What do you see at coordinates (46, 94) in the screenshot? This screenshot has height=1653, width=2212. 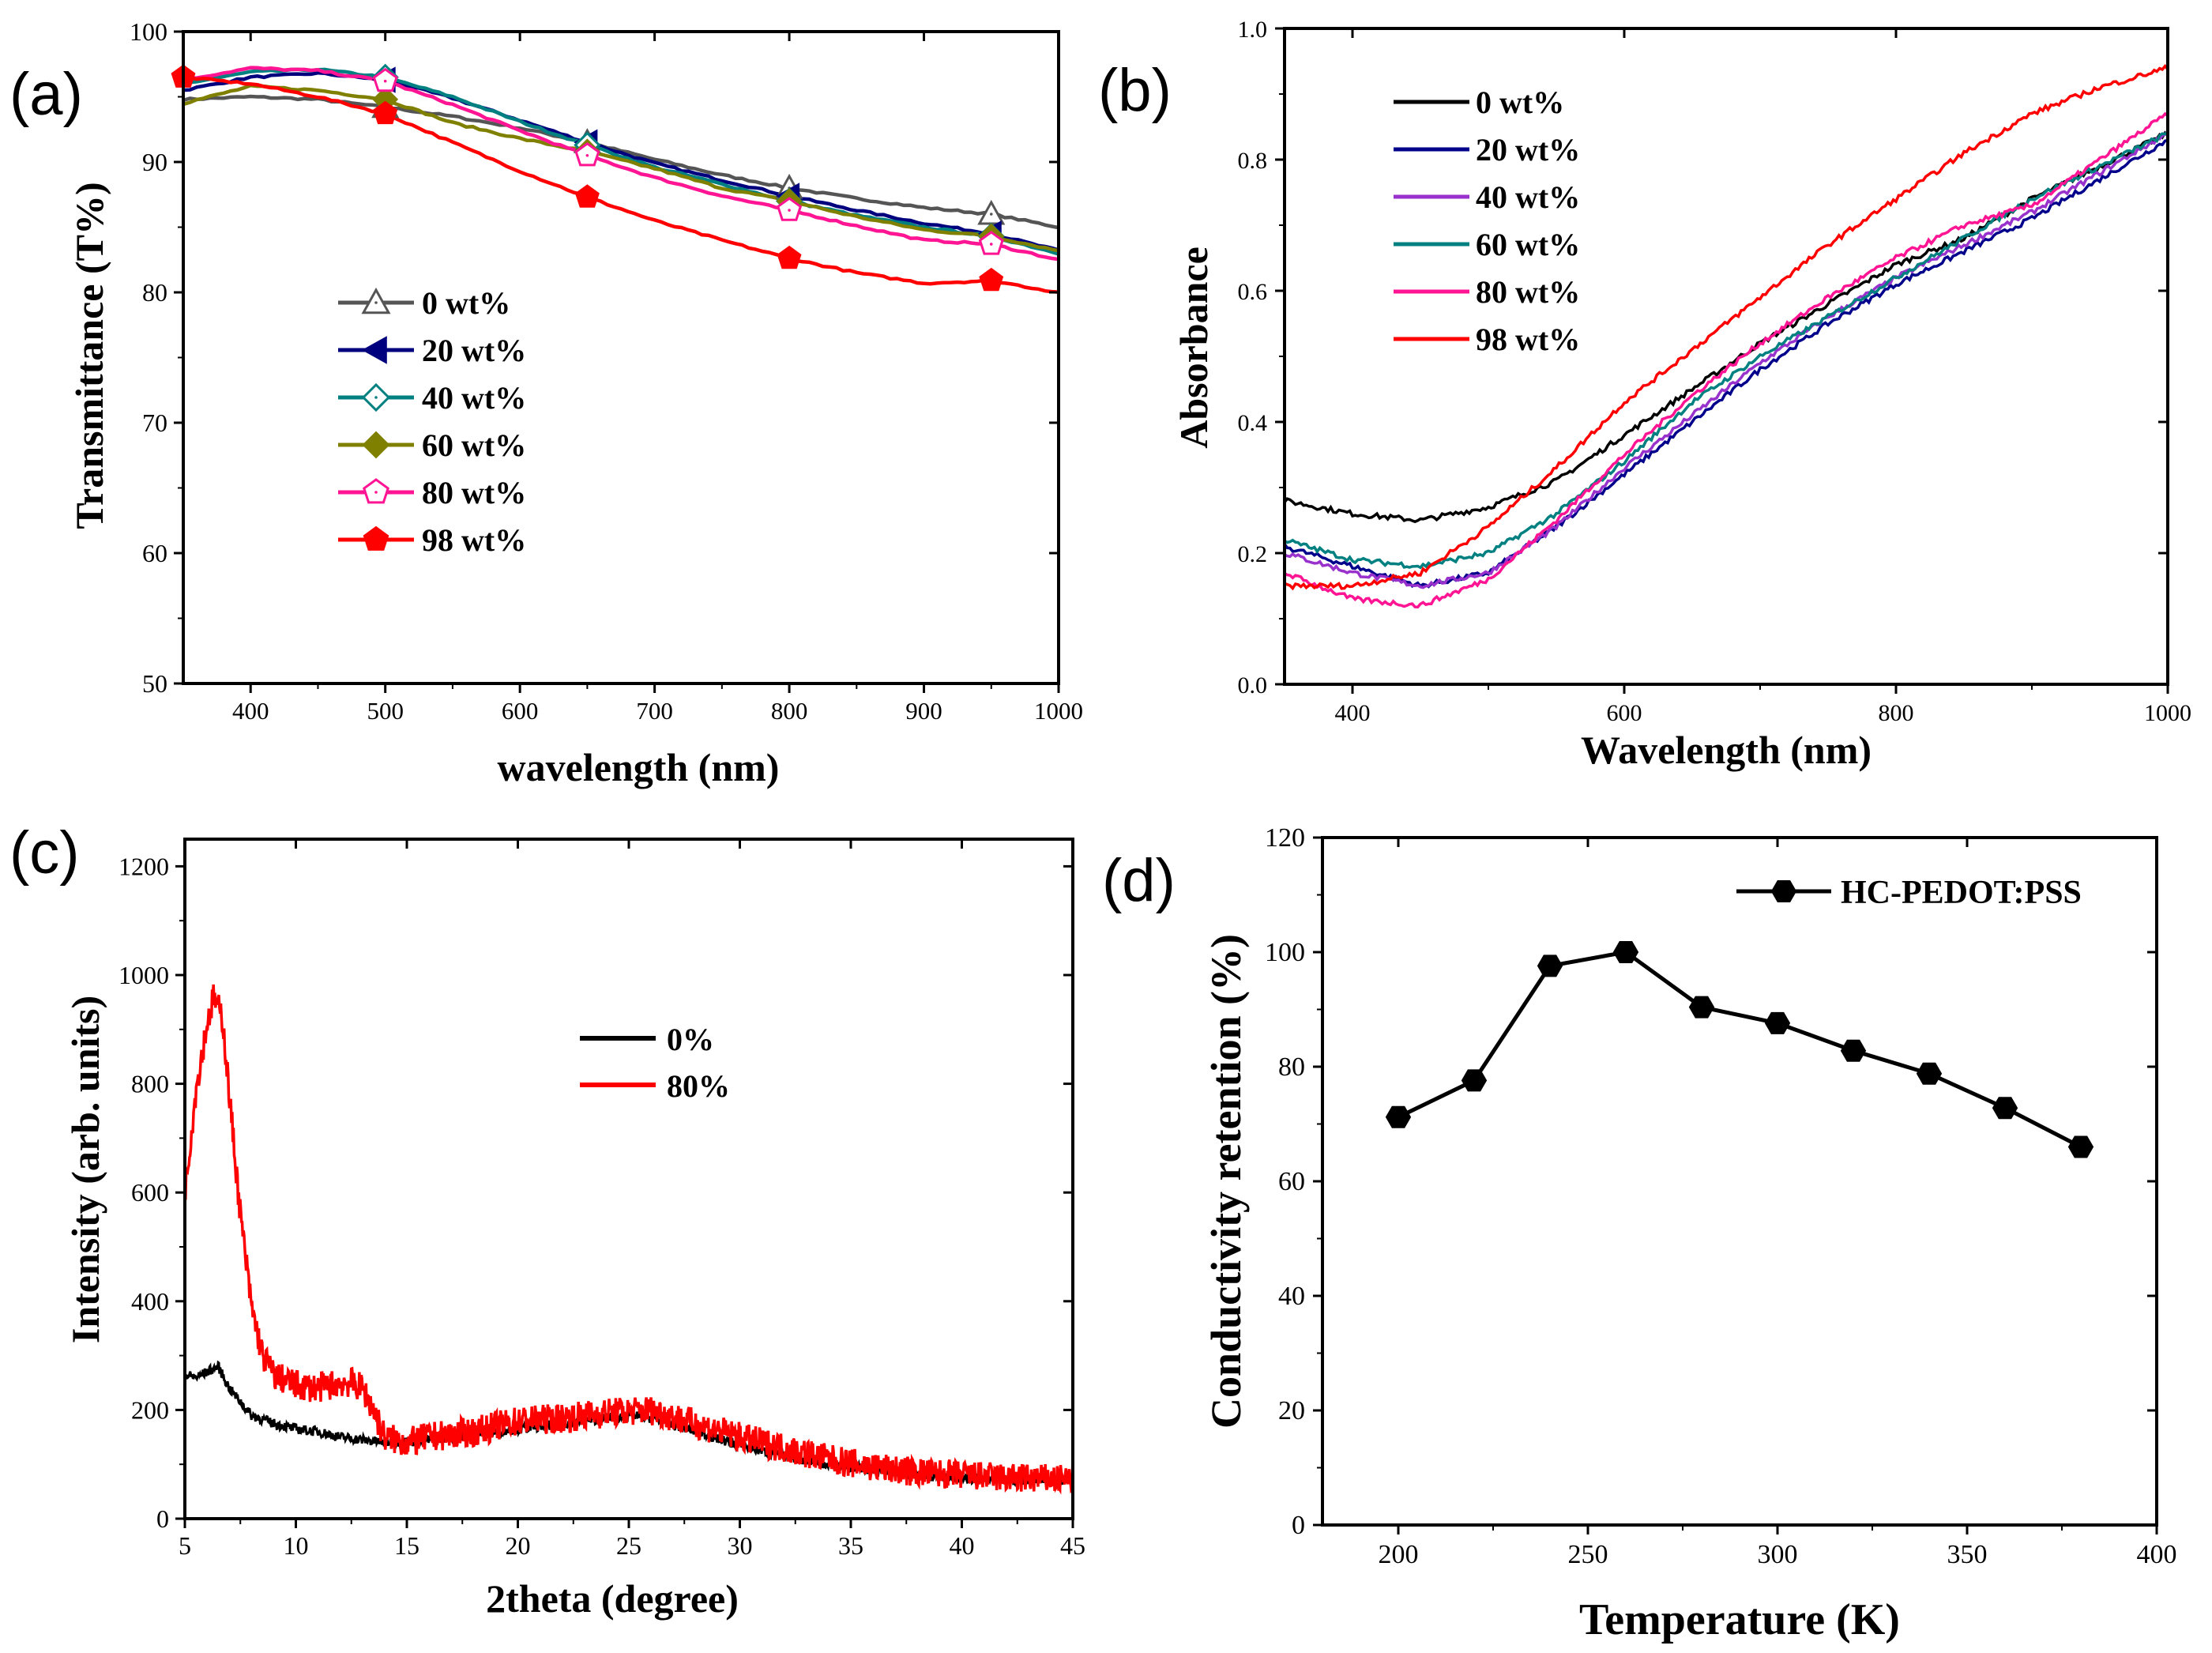 I see `panel-a-label: (a)` at bounding box center [46, 94].